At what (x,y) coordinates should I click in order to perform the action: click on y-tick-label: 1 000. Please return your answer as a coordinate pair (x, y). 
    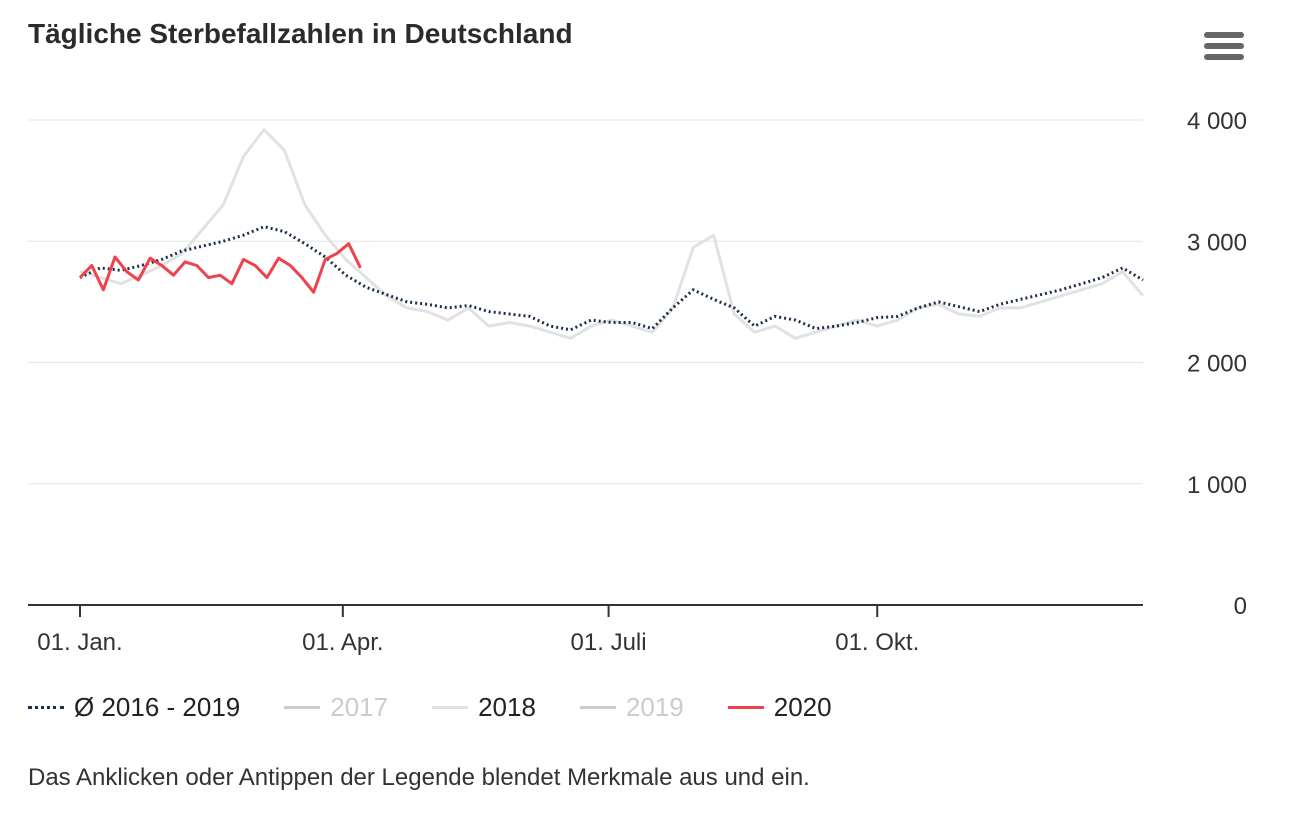
    Looking at the image, I should click on (1217, 485).